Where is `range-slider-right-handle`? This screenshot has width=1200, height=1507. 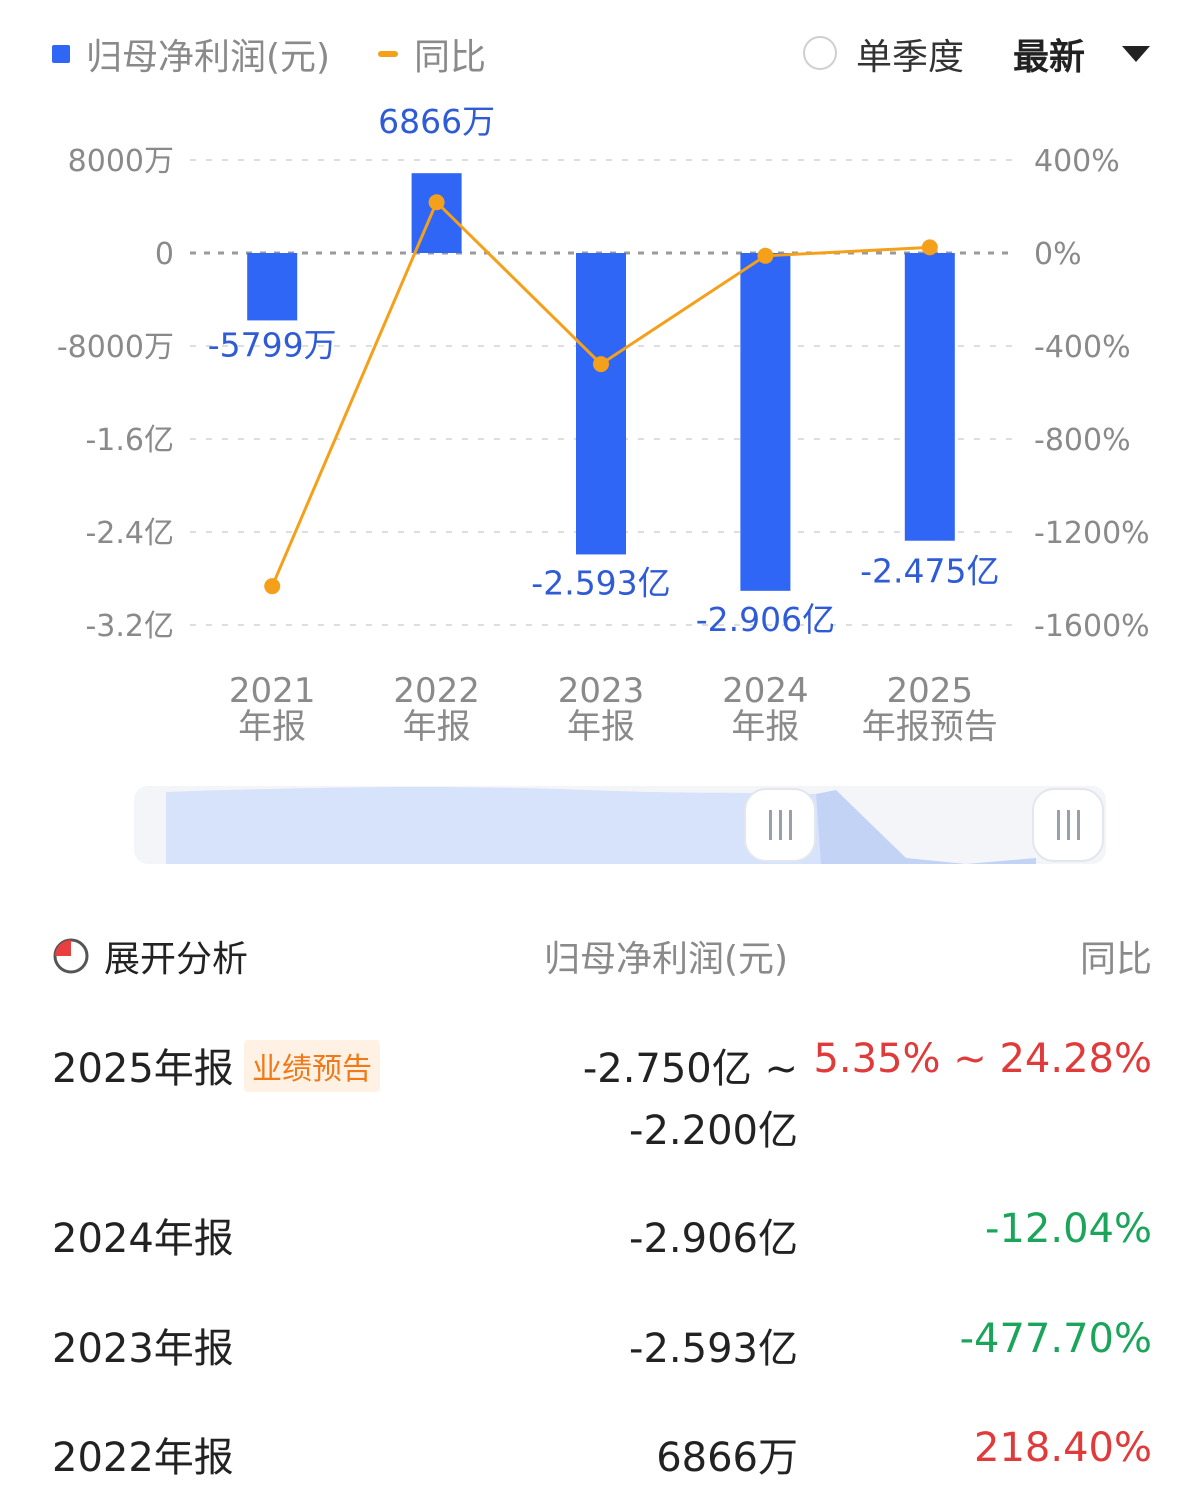
range-slider-right-handle is located at coordinates (1068, 825).